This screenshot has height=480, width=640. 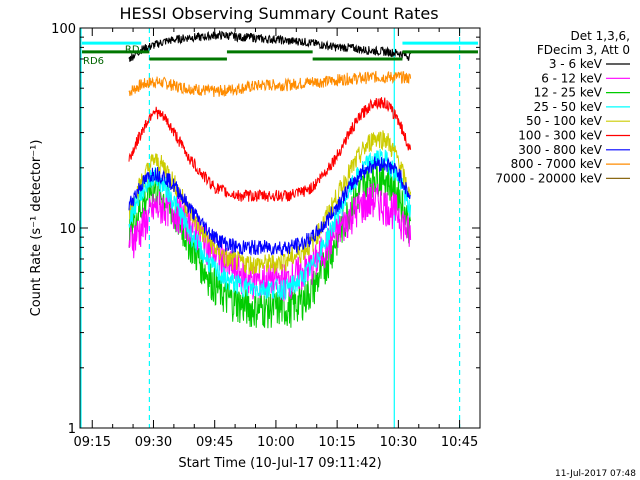 What do you see at coordinates (560, 136) in the screenshot?
I see `legend-entry: 100 - 300 keV` at bounding box center [560, 136].